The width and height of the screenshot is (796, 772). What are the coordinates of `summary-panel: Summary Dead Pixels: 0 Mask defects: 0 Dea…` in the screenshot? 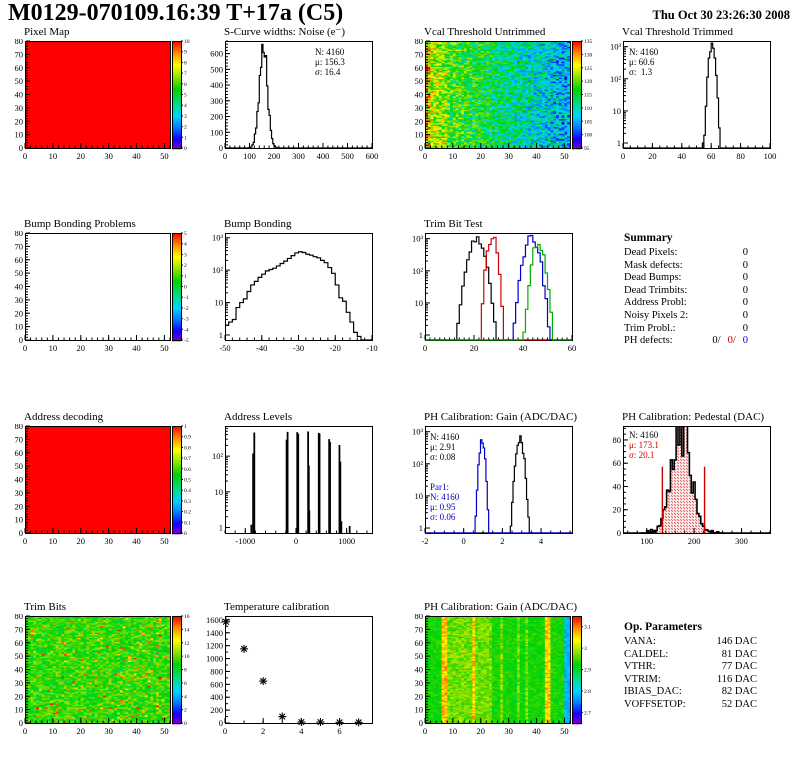 It's located at (698, 291).